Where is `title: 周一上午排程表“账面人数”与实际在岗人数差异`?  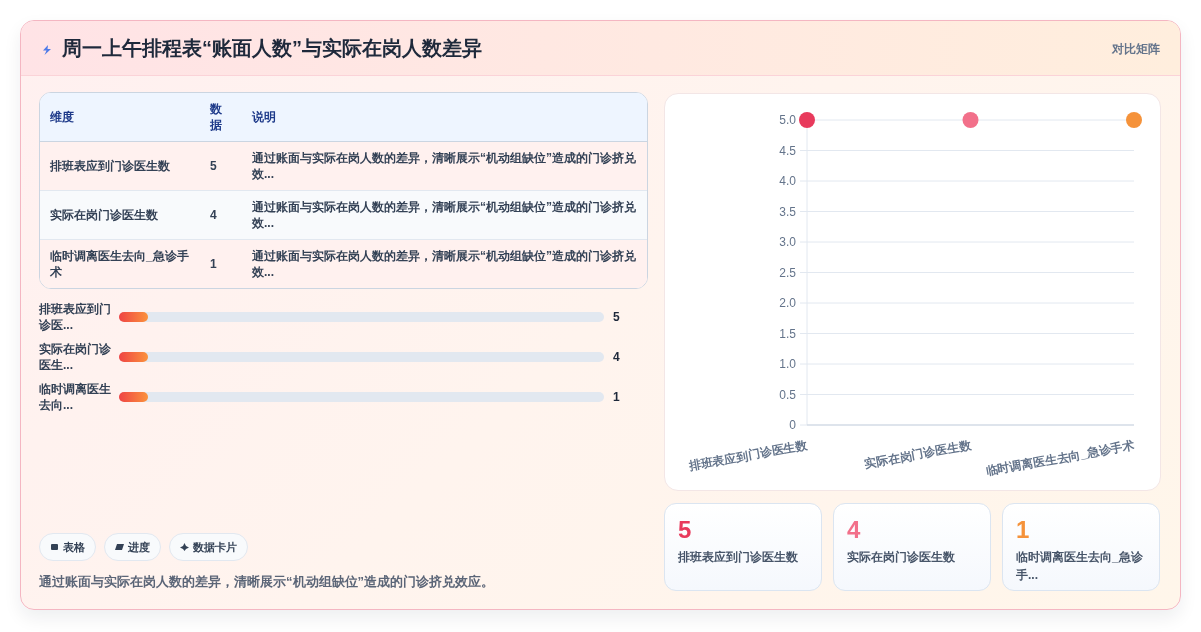 title: 周一上午排程表“账面人数”与实际在岗人数差异 is located at coordinates (272, 48).